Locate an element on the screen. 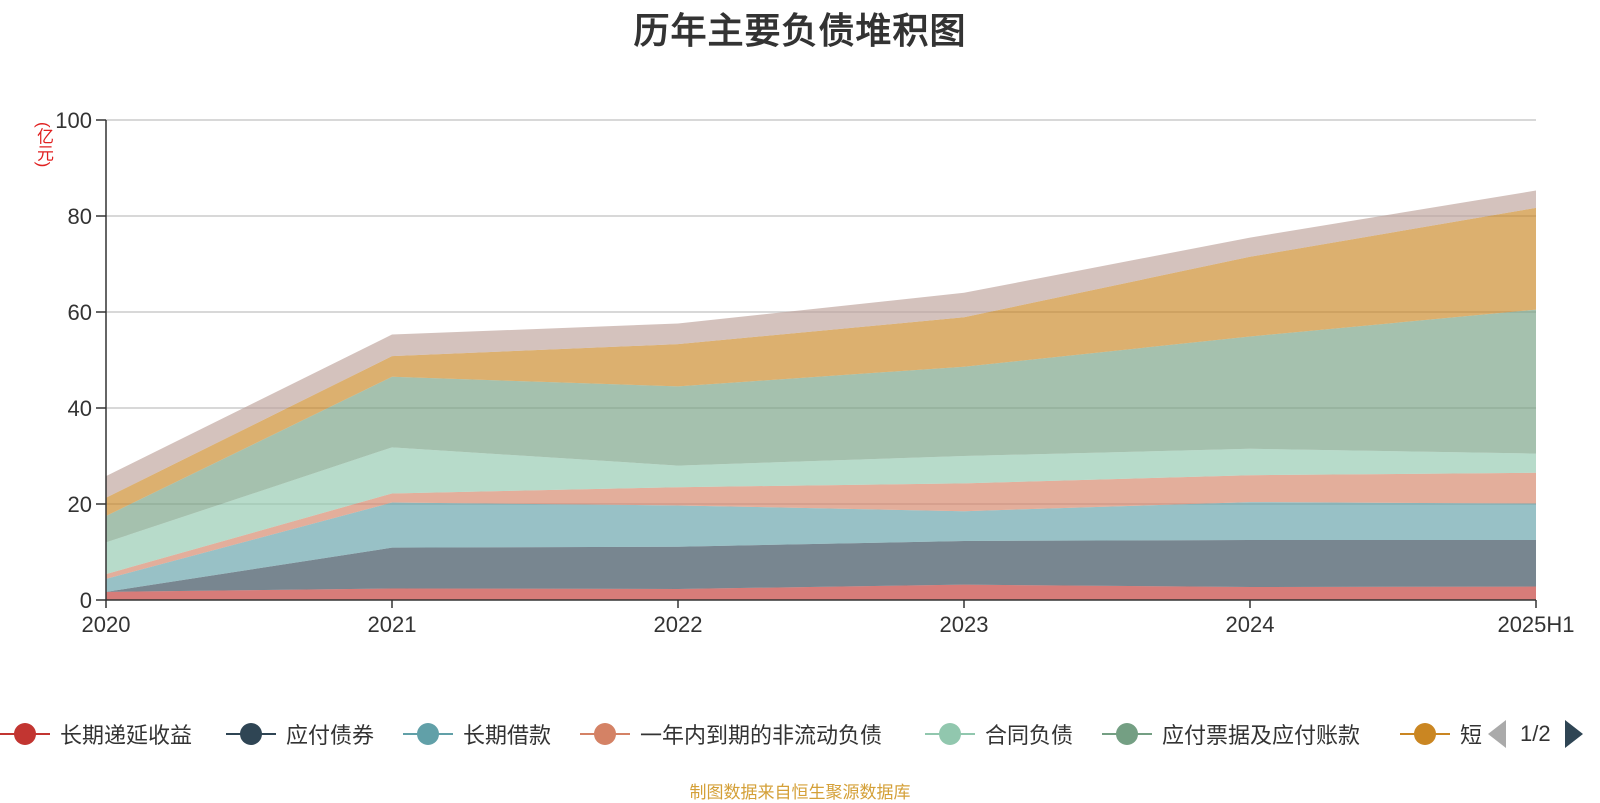 The image size is (1600, 803). legend-item-2: 长期借款 is located at coordinates (477, 734).